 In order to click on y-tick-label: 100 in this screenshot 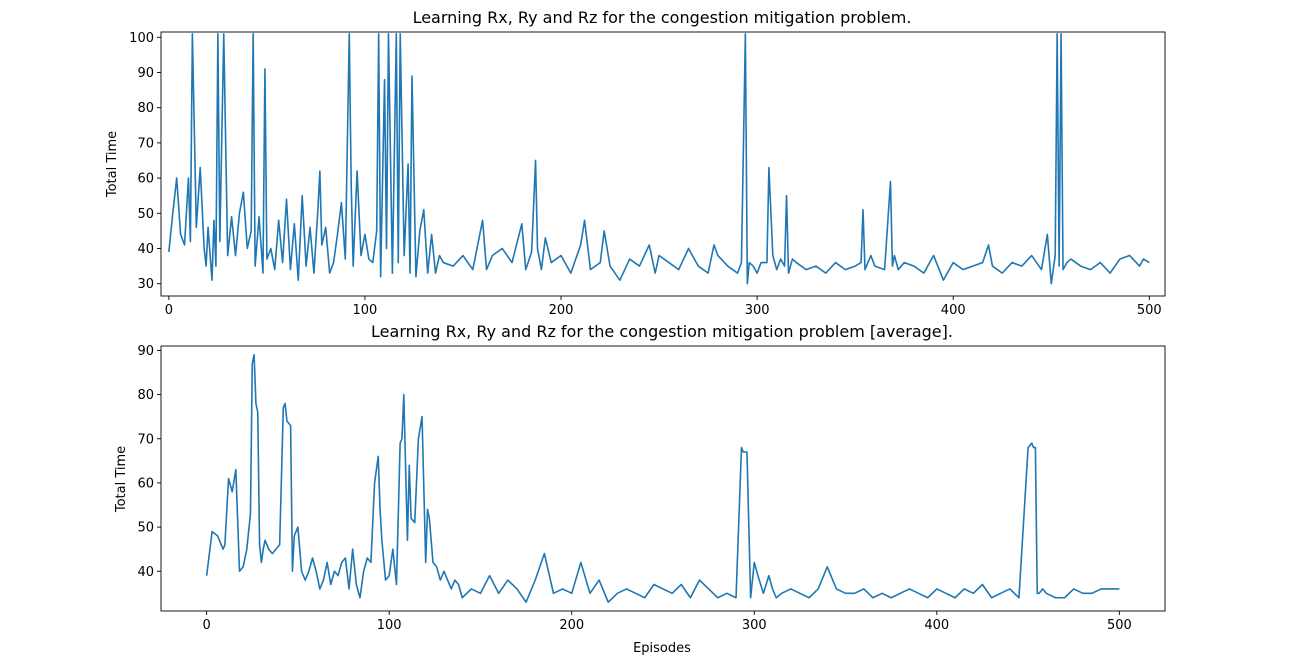, I will do `click(141, 38)`.